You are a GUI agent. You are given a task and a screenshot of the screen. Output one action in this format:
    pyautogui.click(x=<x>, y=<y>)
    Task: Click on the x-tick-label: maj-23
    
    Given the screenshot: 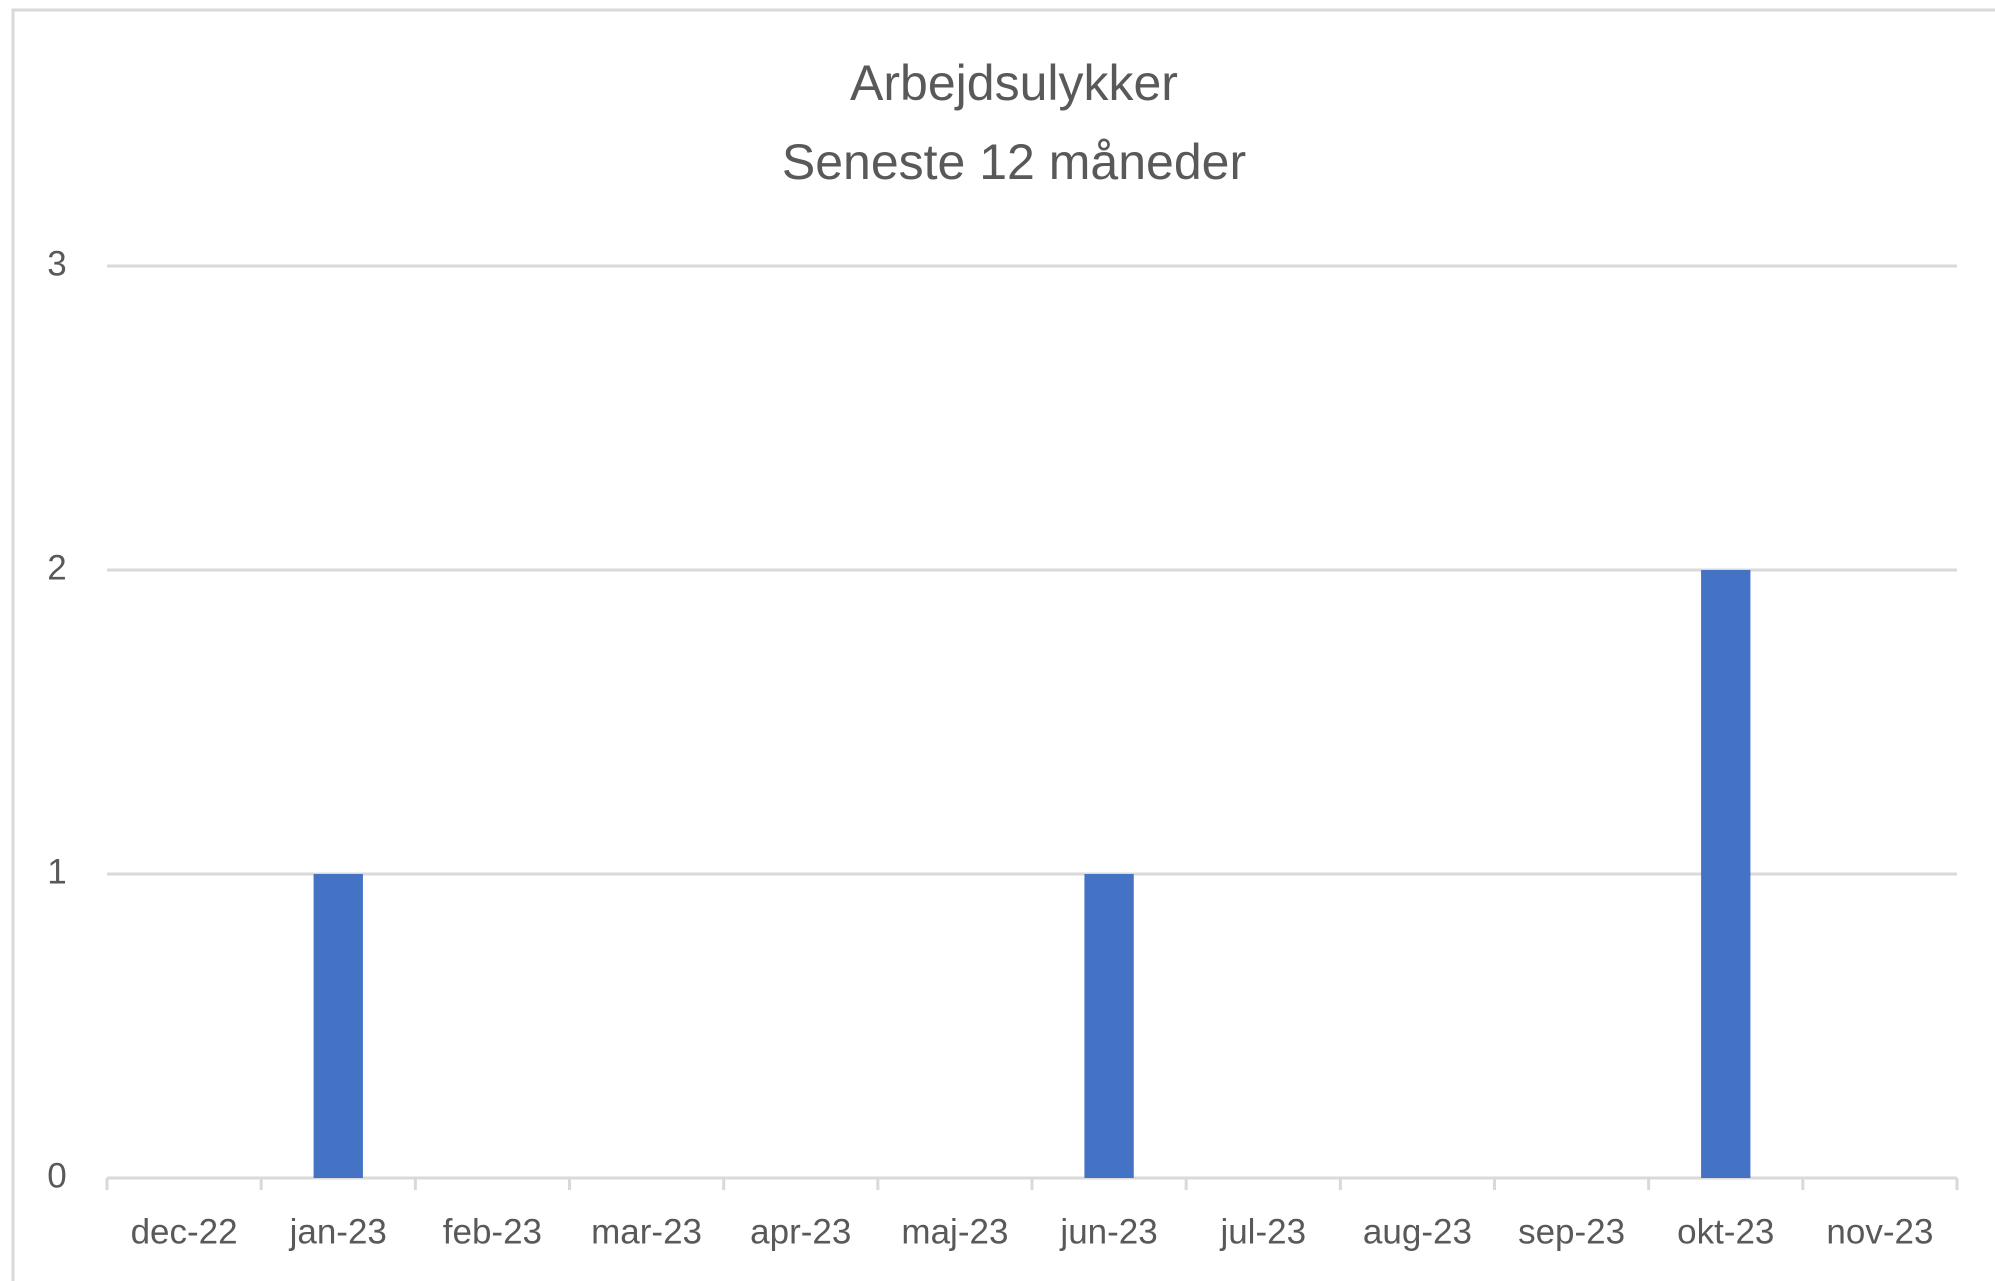 What is the action you would take?
    pyautogui.click(x=954, y=1231)
    